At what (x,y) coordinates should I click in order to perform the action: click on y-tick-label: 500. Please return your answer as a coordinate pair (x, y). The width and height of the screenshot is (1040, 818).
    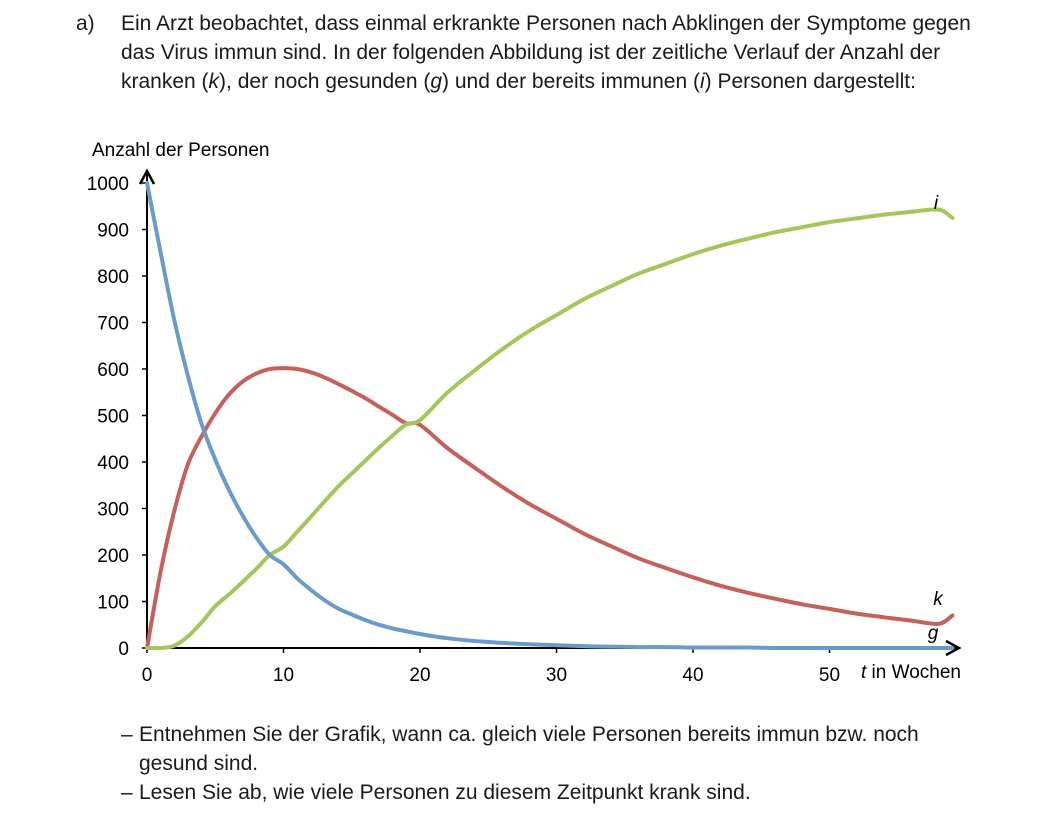
    Looking at the image, I should click on (113, 417).